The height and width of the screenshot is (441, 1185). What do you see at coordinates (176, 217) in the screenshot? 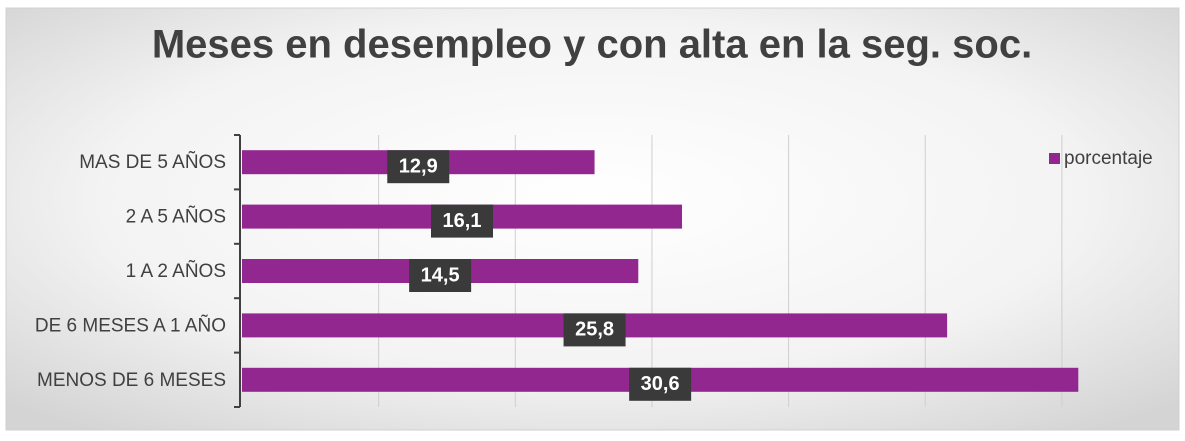
I see `y-tick-label: 2 A 5 AÑOS` at bounding box center [176, 217].